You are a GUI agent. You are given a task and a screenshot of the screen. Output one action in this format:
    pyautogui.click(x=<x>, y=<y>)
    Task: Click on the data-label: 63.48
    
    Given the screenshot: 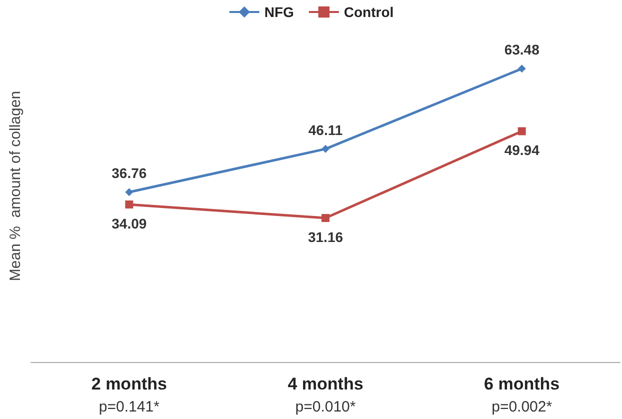 What is the action you would take?
    pyautogui.click(x=522, y=50)
    